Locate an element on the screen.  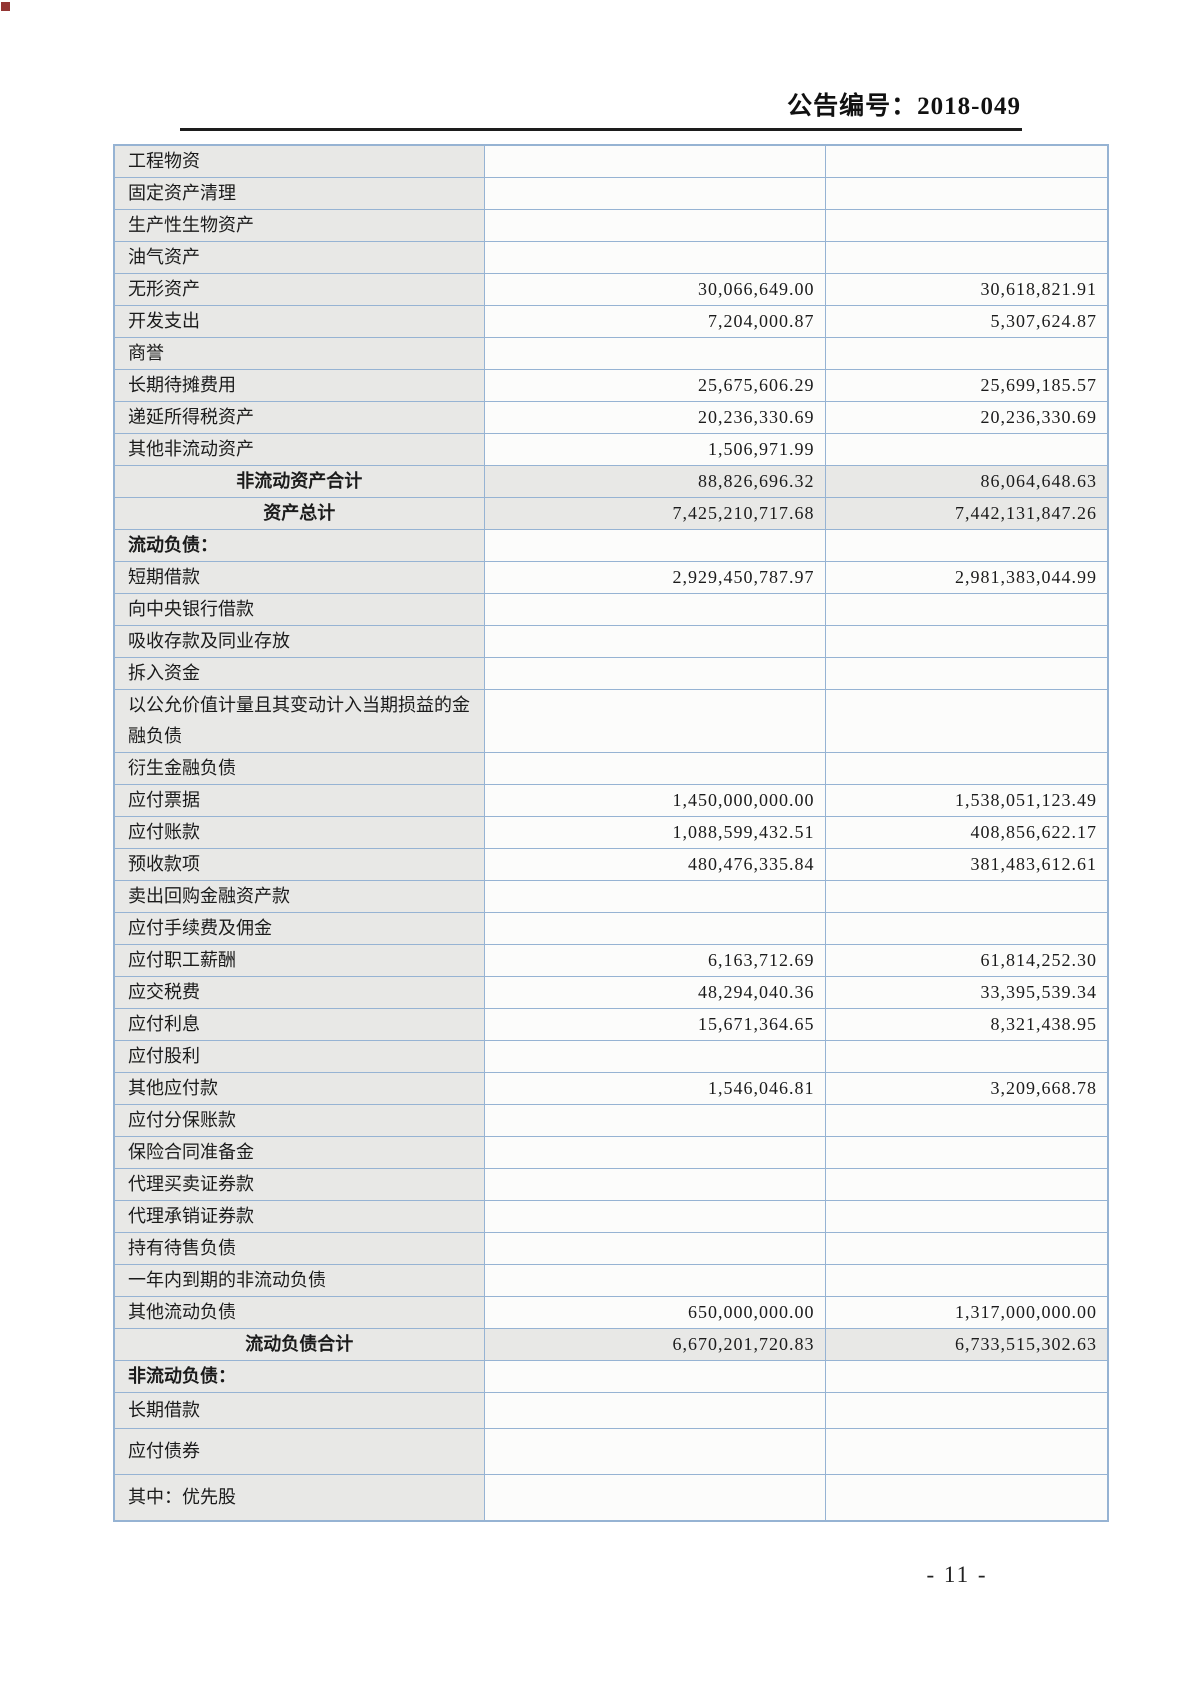
row-value1-cell: 20,236,330.69 is located at coordinates (654, 417).